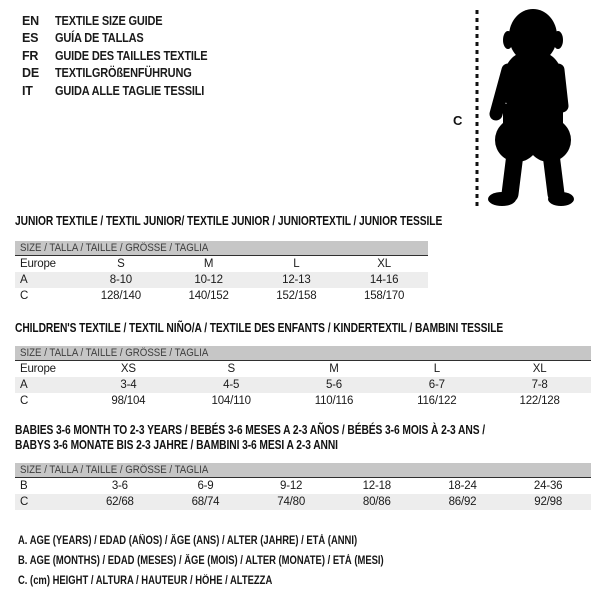  Describe the element at coordinates (296, 296) in the screenshot. I see `size-cell: 152/158` at that location.